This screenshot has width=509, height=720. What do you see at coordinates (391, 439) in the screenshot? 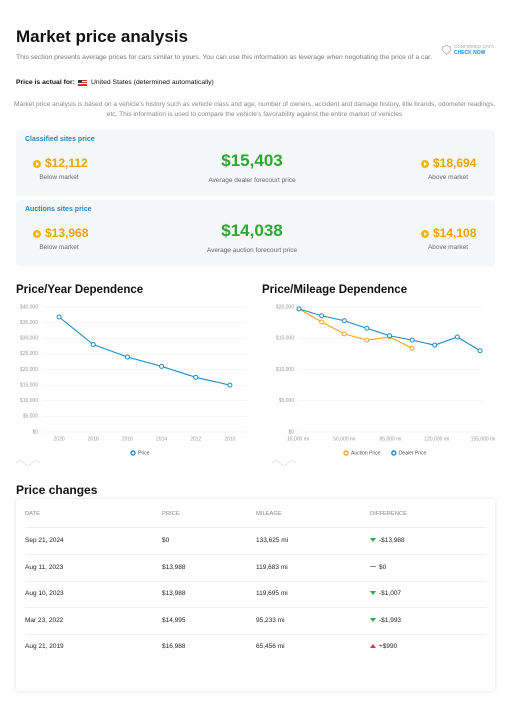
I see `x-tick-label: 85,000 mi` at bounding box center [391, 439].